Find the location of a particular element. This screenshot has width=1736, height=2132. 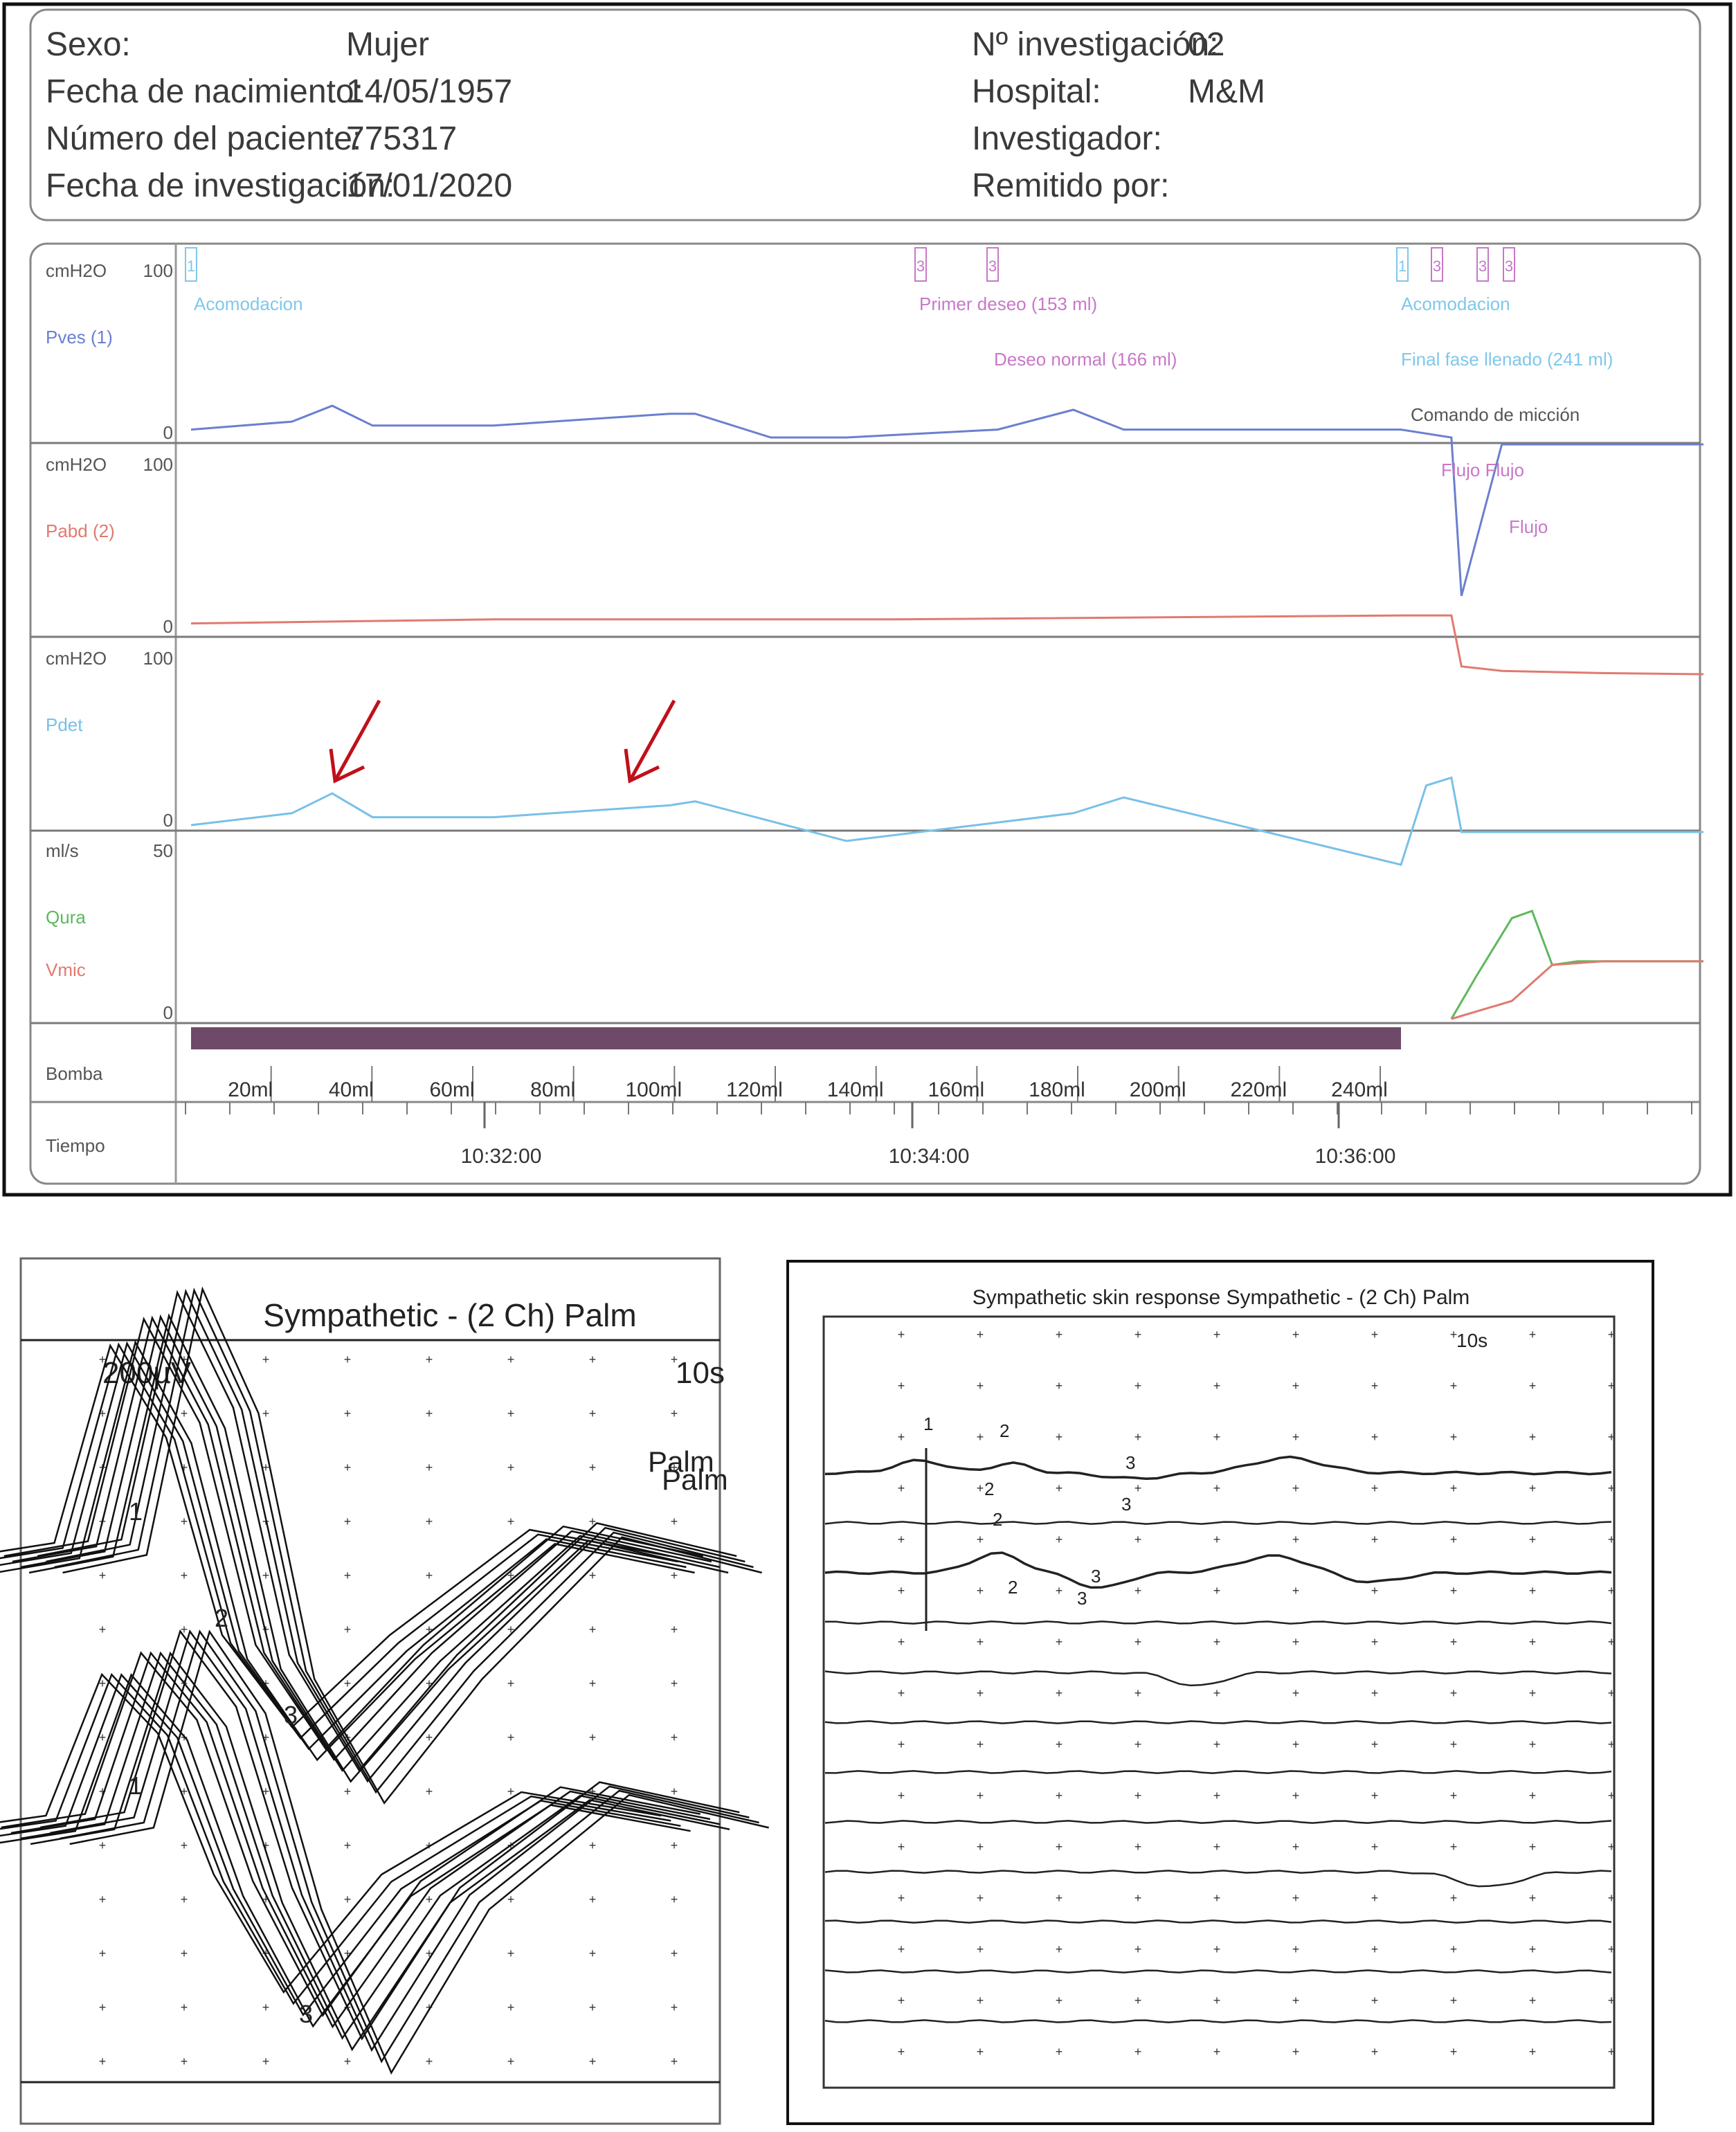

event-accommodation2: Acomodacion is located at coordinates (1456, 303).